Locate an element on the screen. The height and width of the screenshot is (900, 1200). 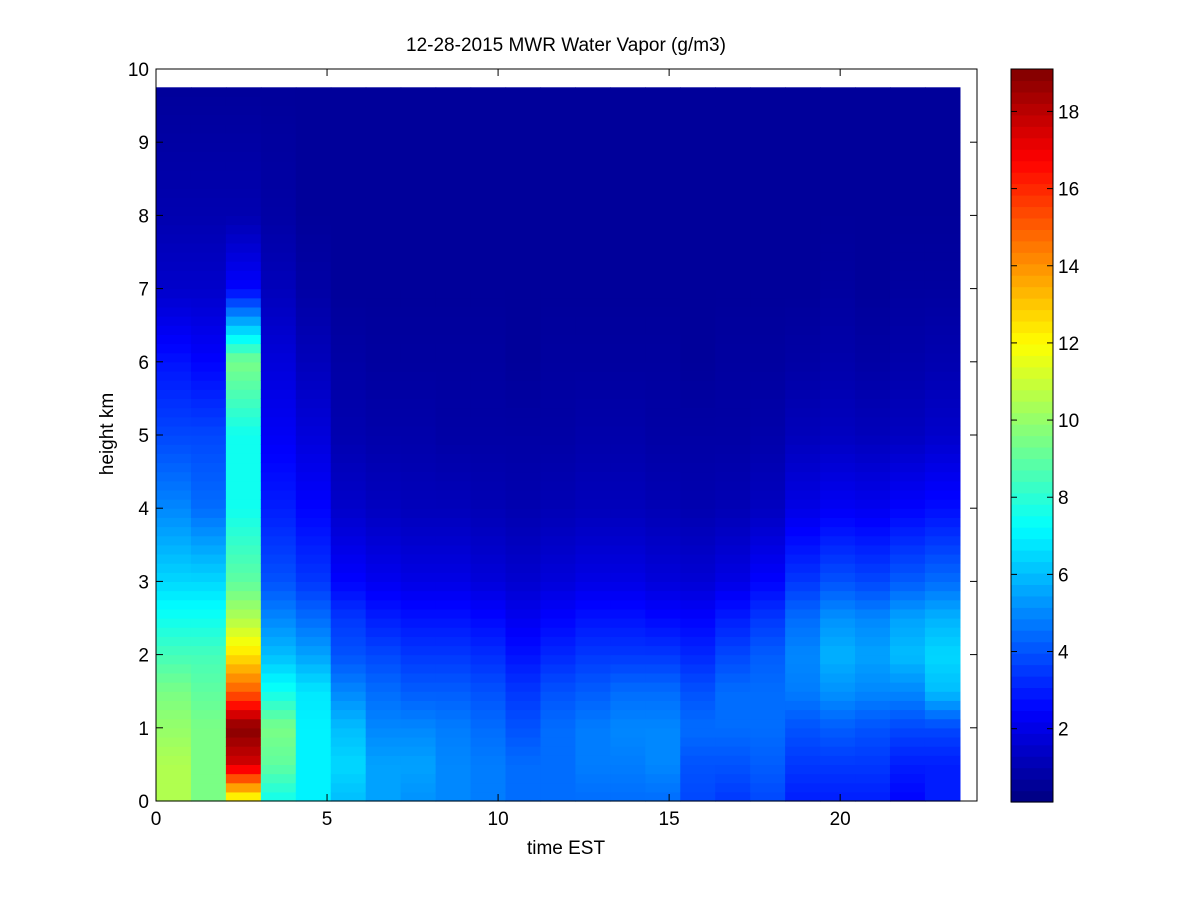
y-tick-label: 0 is located at coordinates (143, 802).